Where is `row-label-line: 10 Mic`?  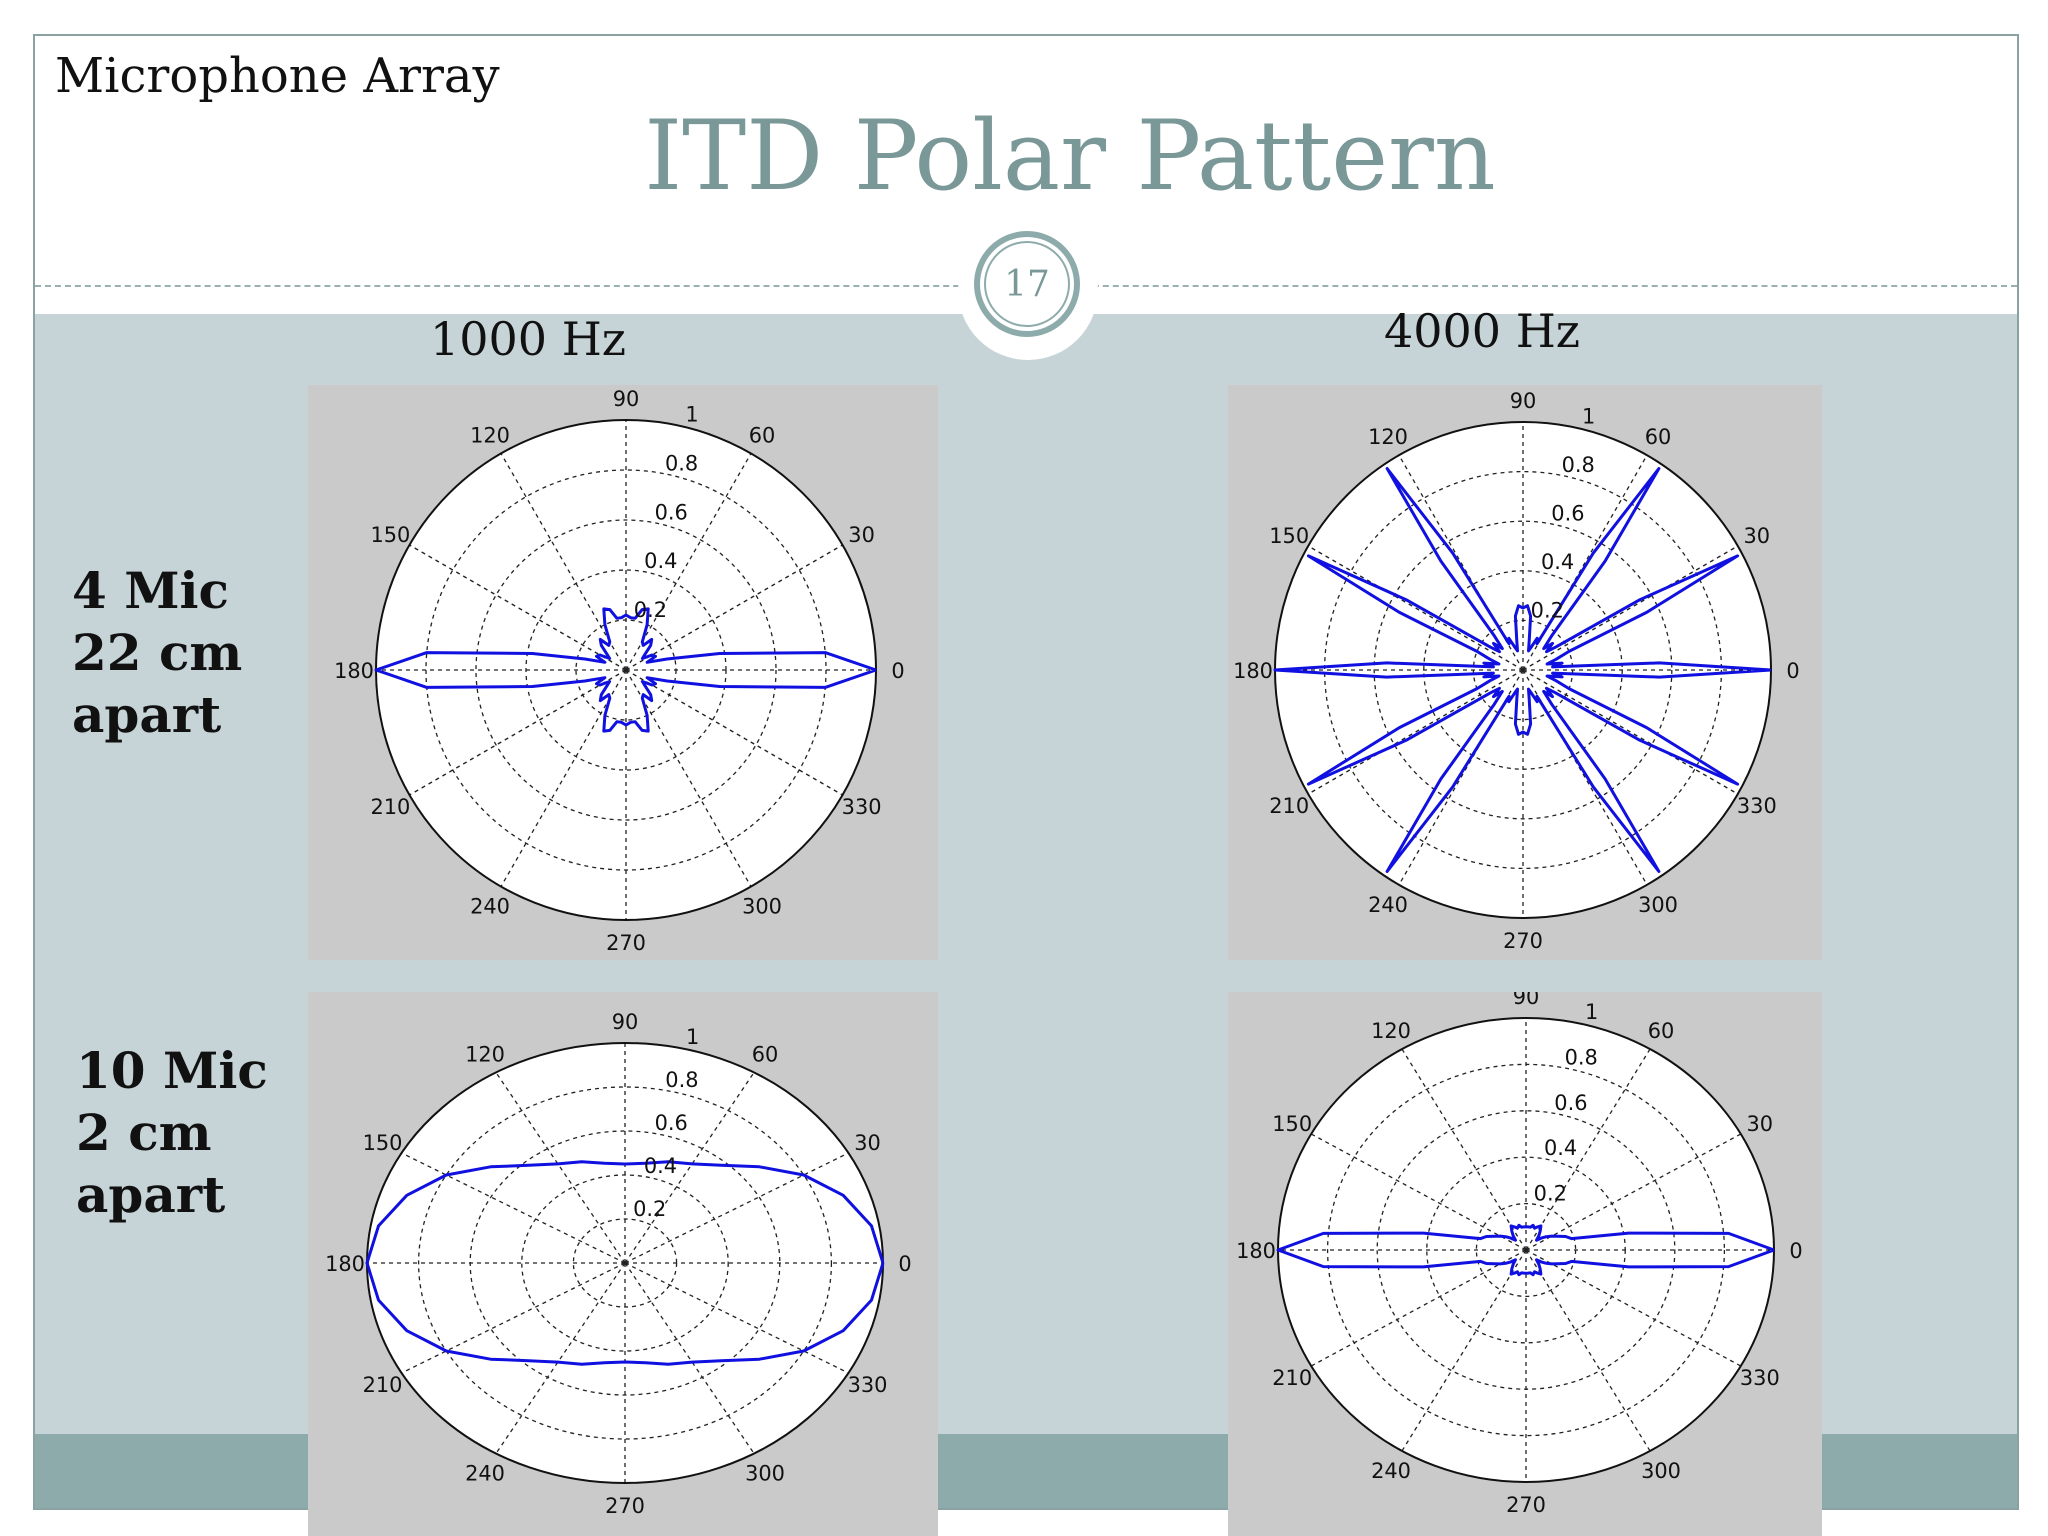 row-label-line: 10 Mic is located at coordinates (172, 1070).